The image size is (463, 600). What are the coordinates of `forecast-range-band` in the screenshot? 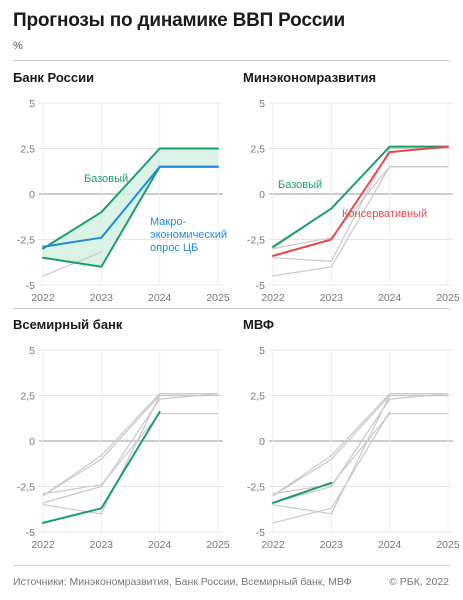 It's located at (130, 207).